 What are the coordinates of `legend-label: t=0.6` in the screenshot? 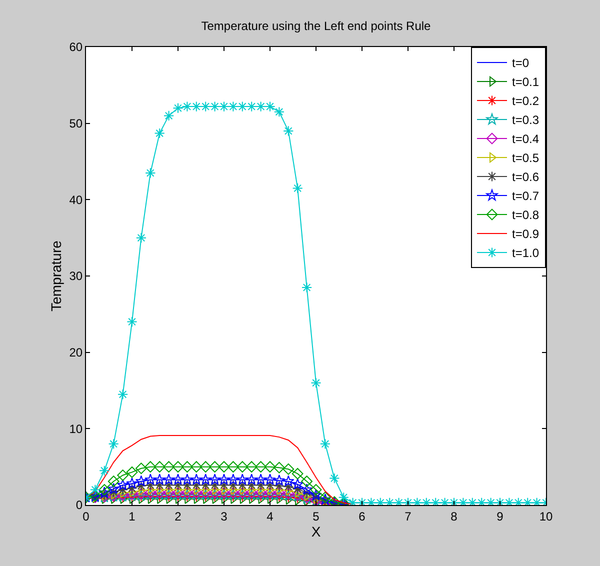 It's located at (526, 177).